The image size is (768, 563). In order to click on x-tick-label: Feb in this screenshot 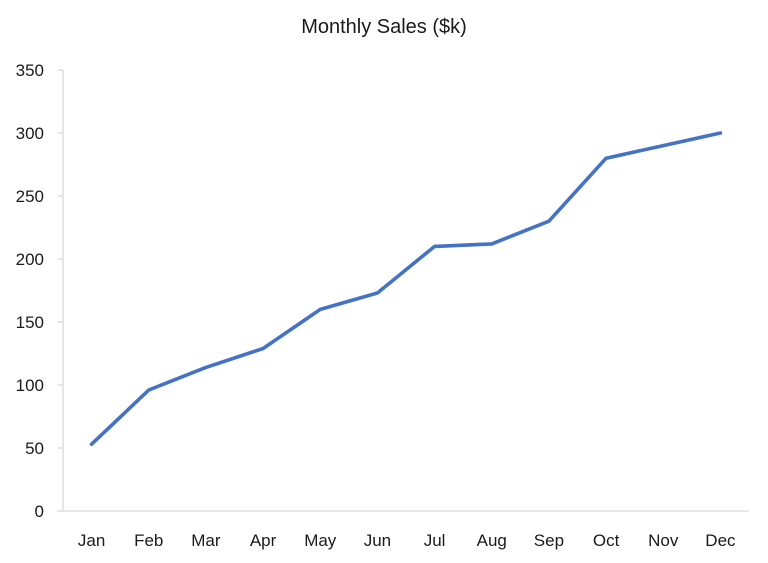, I will do `click(148, 540)`.